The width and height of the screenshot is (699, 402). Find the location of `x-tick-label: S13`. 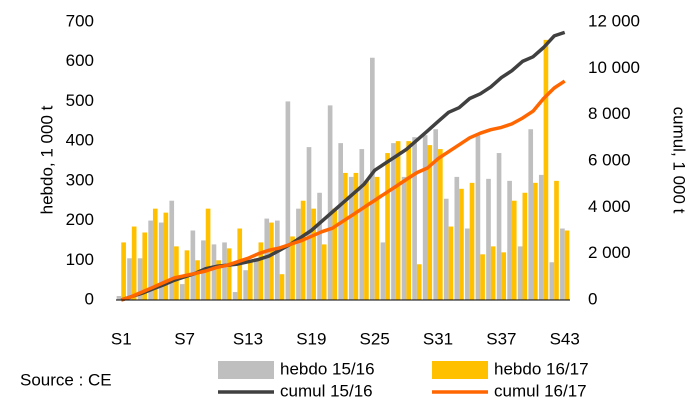

x-tick-label: S13 is located at coordinates (248, 338).